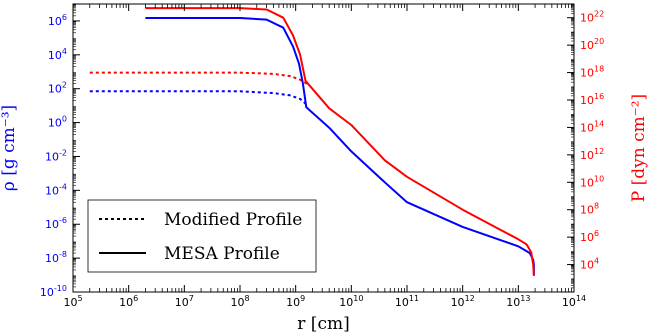 The image size is (660, 336). I want to click on right-y-tick-label: 10²², so click(592, 17).